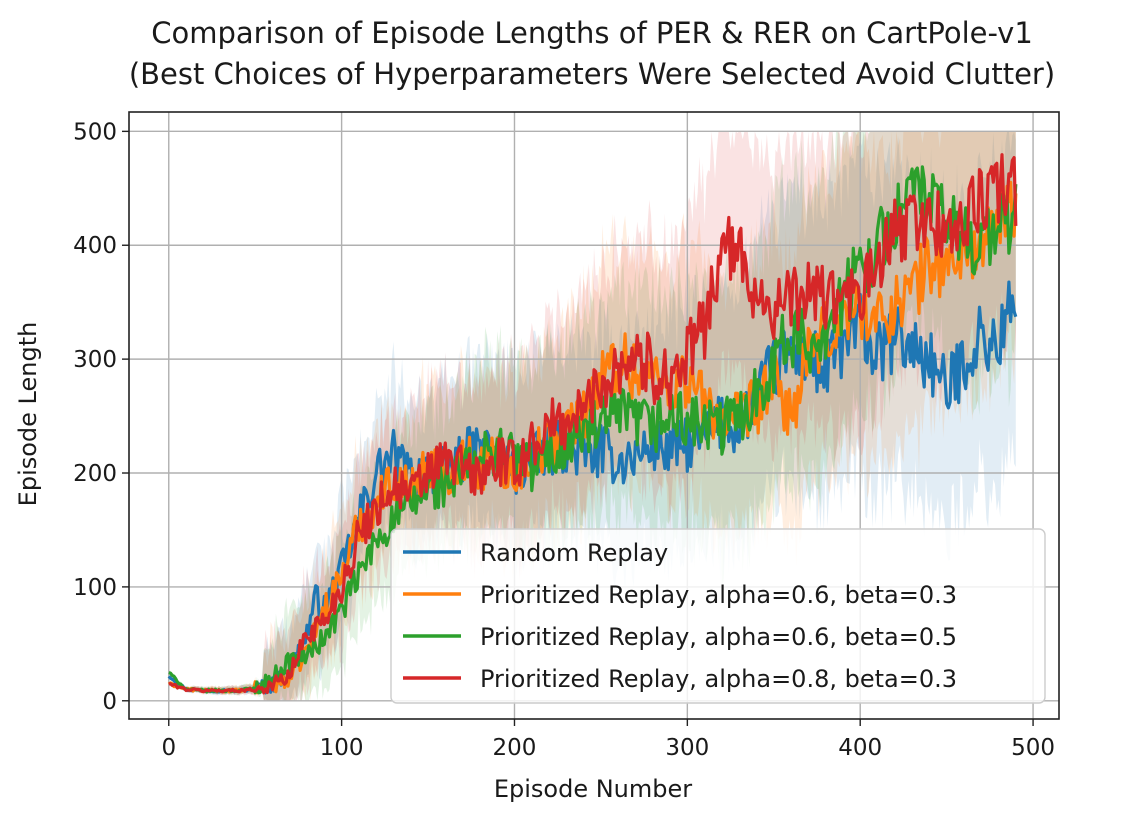 This screenshot has width=1142, height=818. What do you see at coordinates (95, 132) in the screenshot?
I see `y-tick-label: 500` at bounding box center [95, 132].